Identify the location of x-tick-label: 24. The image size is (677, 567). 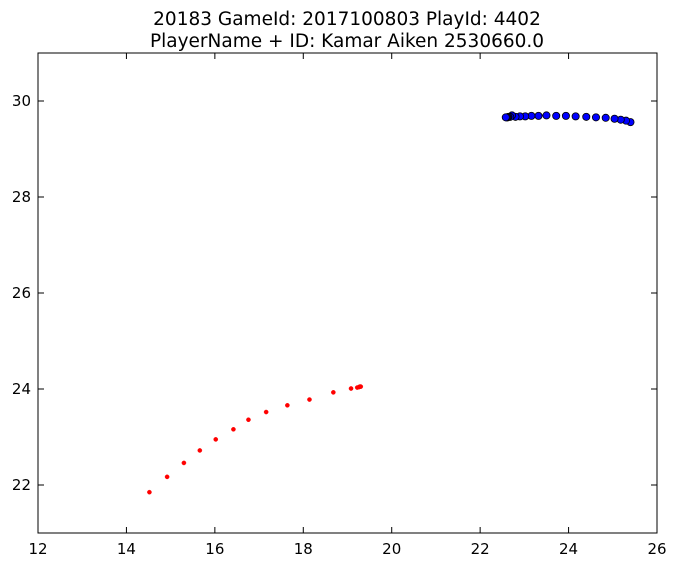
(568, 549).